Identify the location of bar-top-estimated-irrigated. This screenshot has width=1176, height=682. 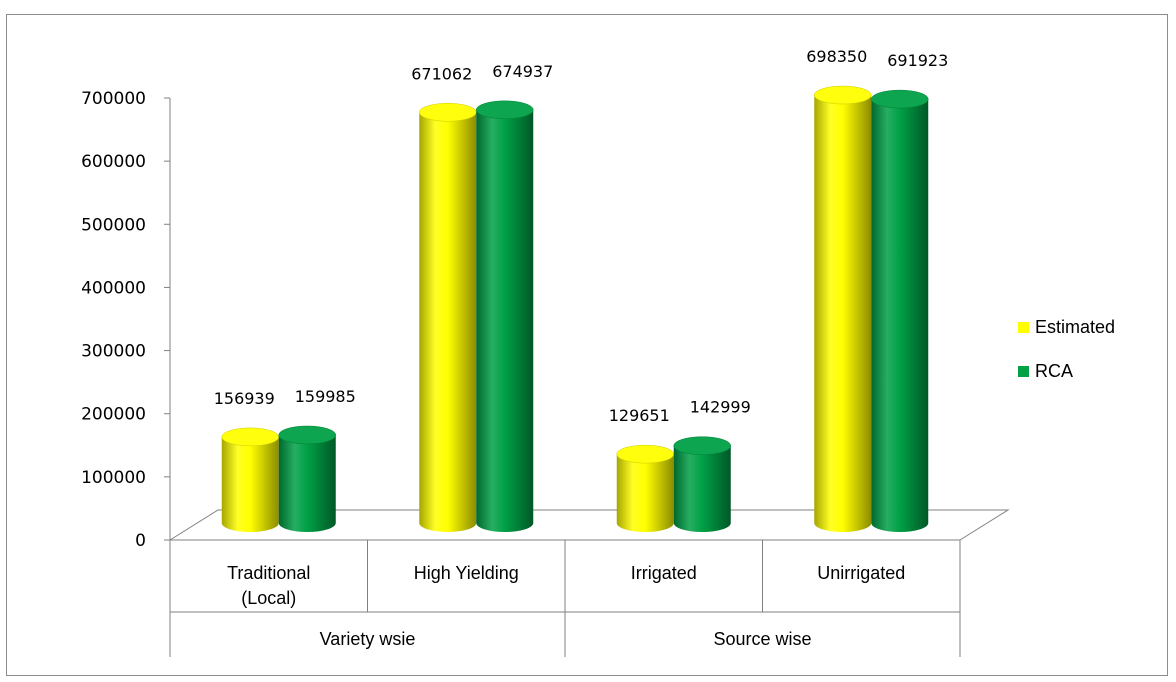
(645, 454).